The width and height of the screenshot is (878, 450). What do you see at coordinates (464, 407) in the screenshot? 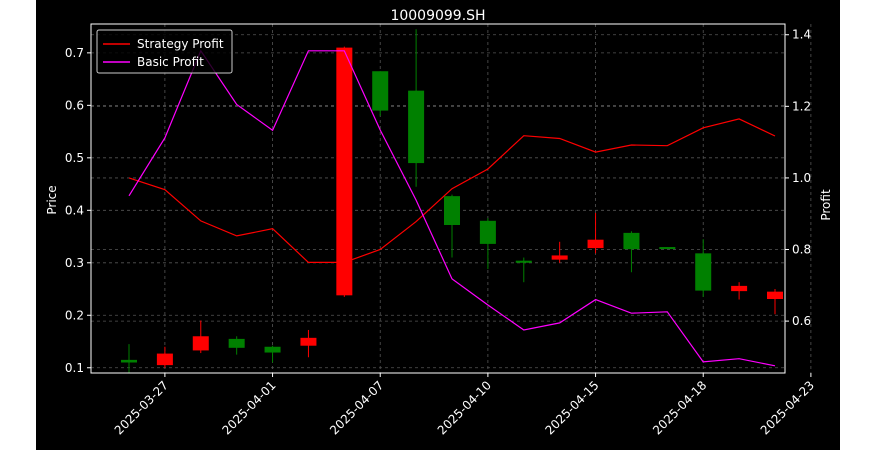
I see `x-tick-label: 2025-04-10` at bounding box center [464, 407].